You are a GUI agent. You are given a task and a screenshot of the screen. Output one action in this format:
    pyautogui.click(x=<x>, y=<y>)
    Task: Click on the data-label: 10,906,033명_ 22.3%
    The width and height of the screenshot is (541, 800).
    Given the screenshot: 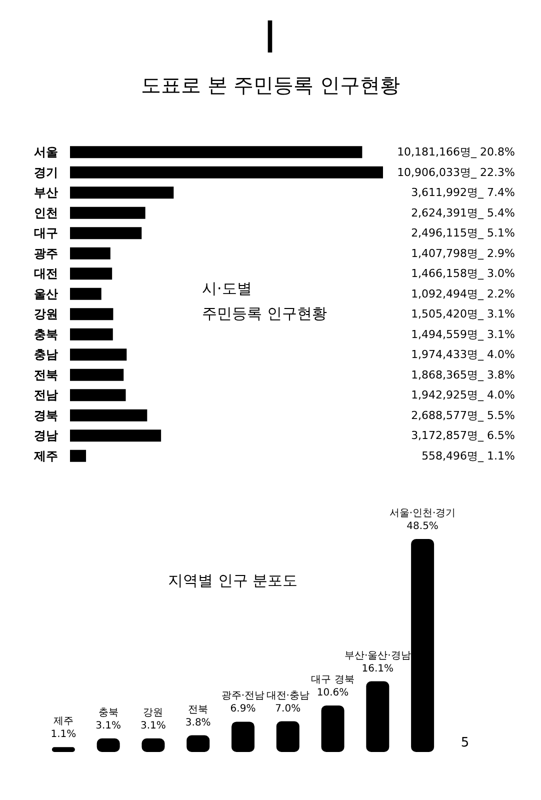 What is the action you would take?
    pyautogui.click(x=456, y=172)
    